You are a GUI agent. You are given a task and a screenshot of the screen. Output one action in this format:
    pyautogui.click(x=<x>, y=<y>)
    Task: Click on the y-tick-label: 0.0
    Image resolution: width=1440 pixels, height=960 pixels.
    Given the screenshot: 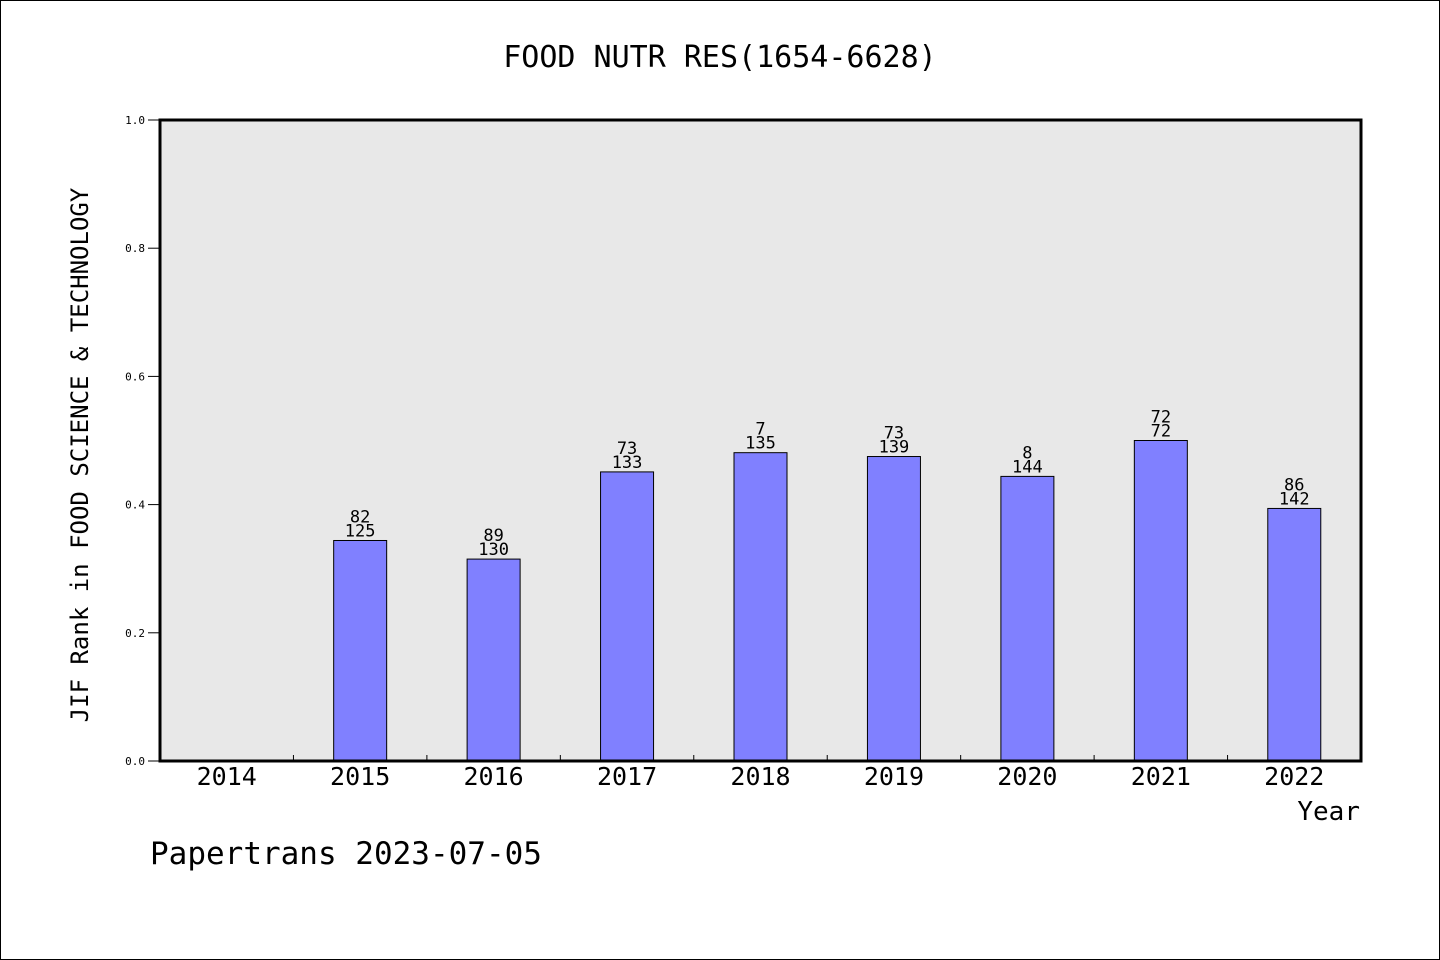 What is the action you would take?
    pyautogui.click(x=135, y=761)
    